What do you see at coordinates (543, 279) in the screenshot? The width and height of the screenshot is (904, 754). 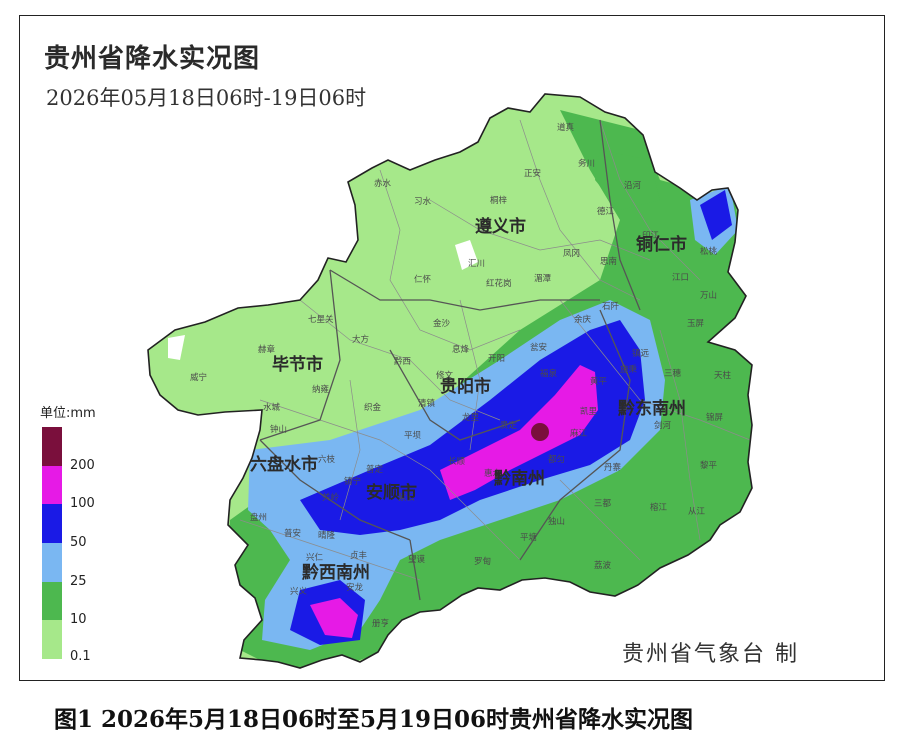 I see `county-label: 湄潭` at bounding box center [543, 279].